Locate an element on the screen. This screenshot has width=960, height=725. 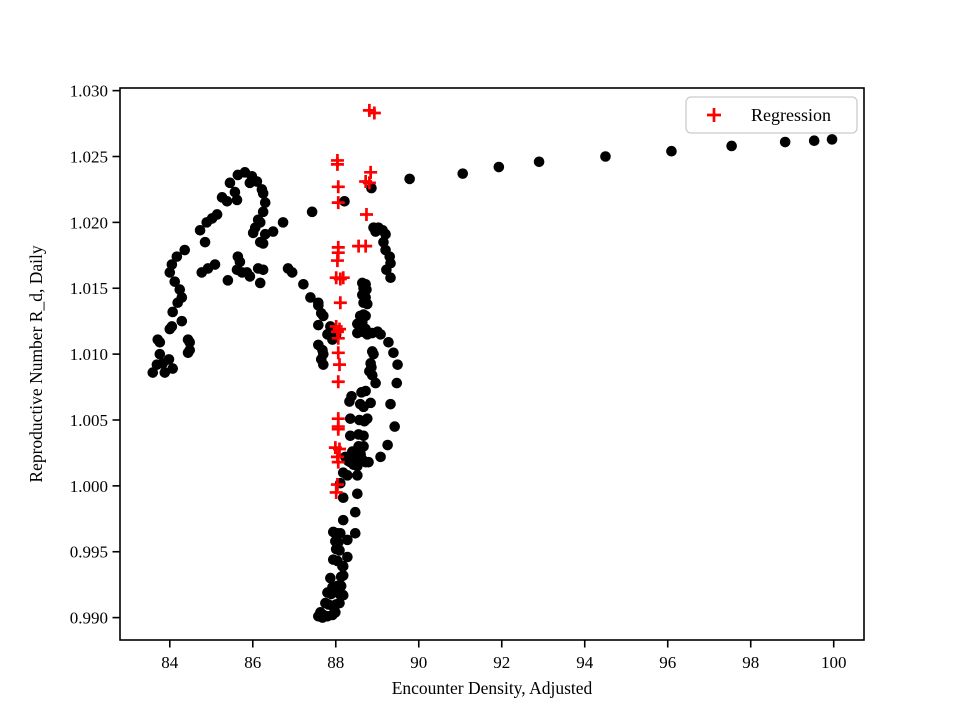
legend-box is located at coordinates (771, 115).